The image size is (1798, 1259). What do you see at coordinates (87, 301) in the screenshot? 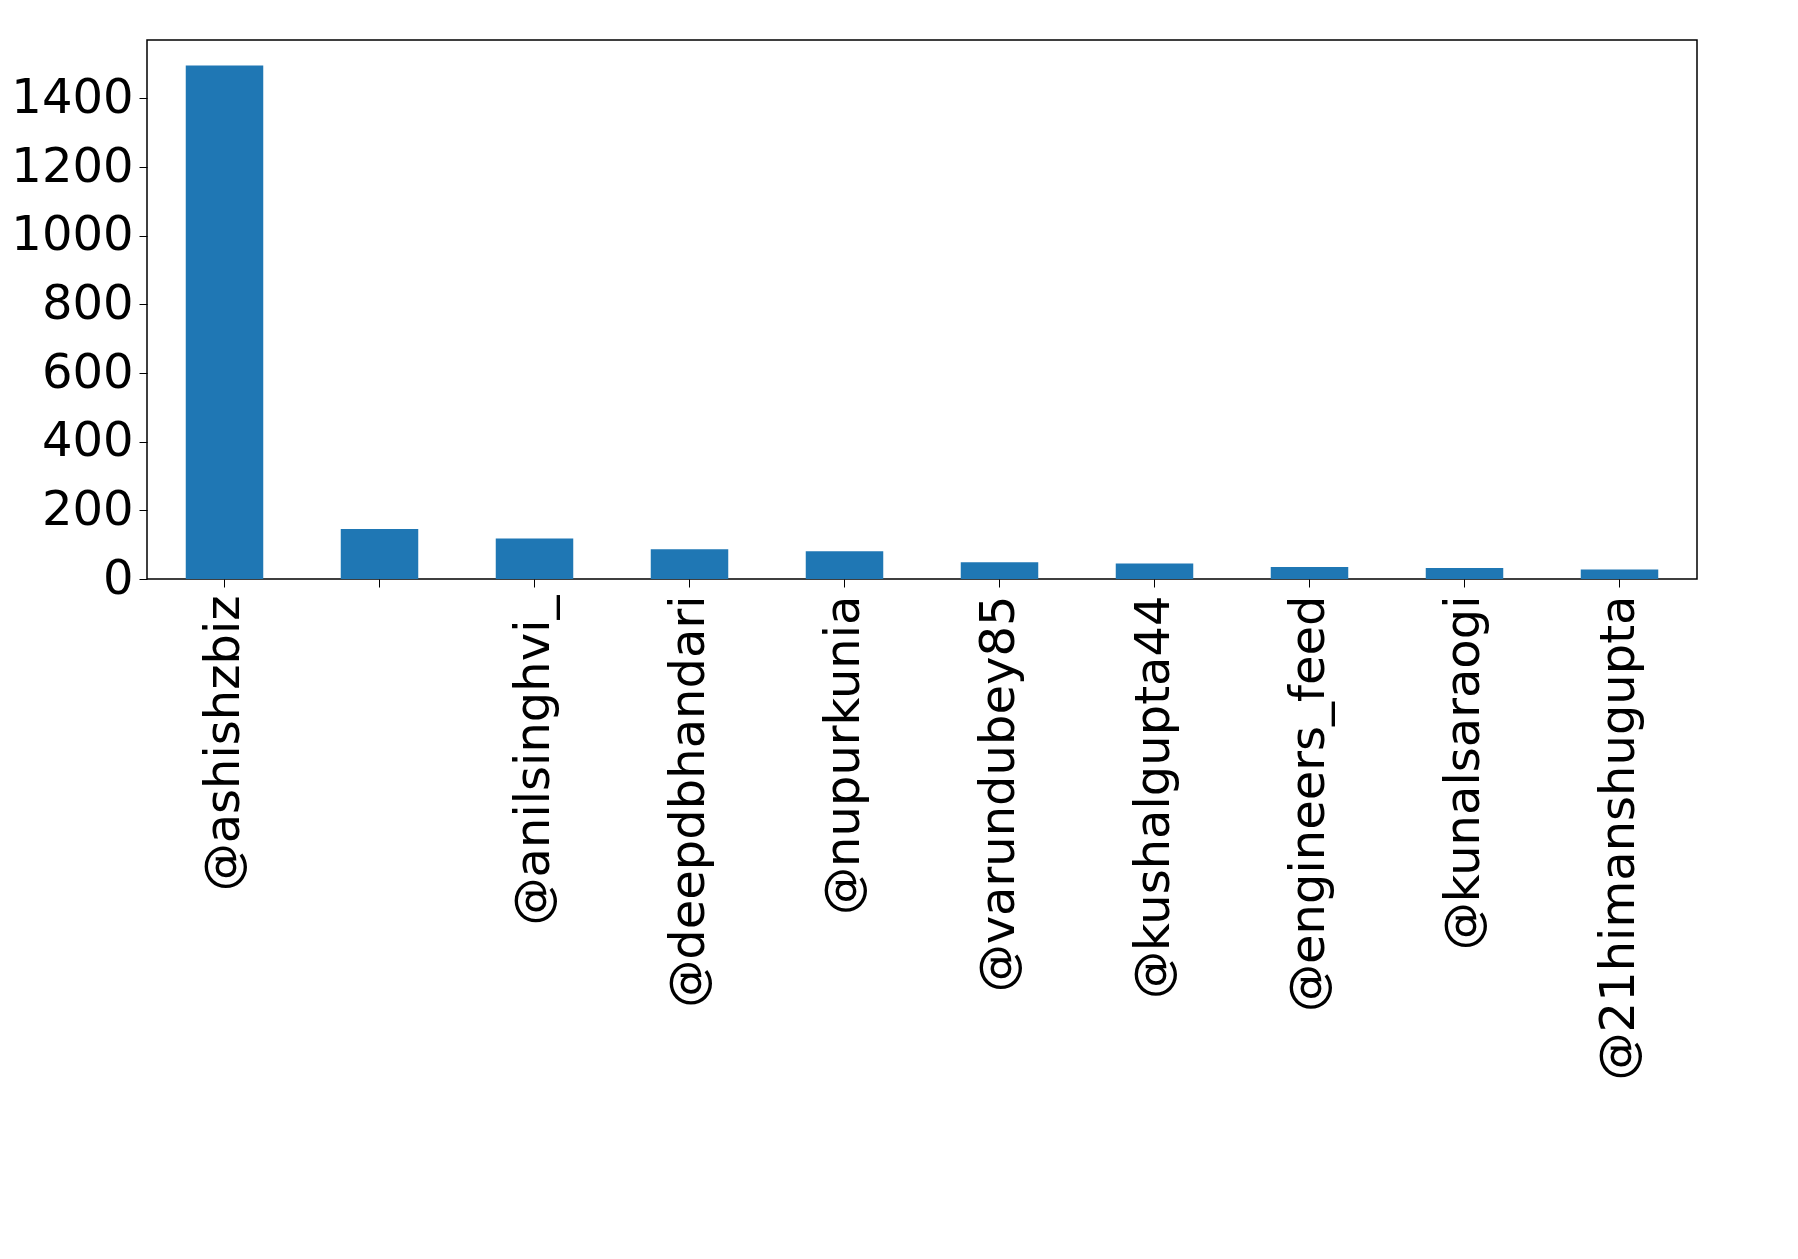
I see `y-tick-label: 800` at bounding box center [87, 301].